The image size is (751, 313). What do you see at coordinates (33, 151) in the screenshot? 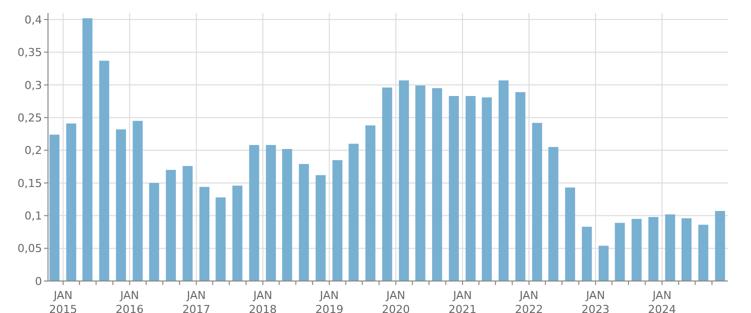
I see `y-tick-label: 0,2` at bounding box center [33, 151].